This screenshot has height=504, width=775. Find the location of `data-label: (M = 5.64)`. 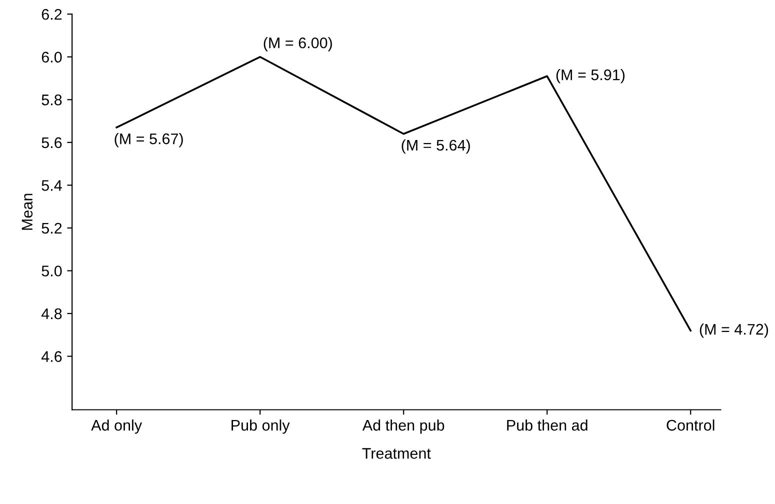

data-label: (M = 5.64) is located at coordinates (436, 146).